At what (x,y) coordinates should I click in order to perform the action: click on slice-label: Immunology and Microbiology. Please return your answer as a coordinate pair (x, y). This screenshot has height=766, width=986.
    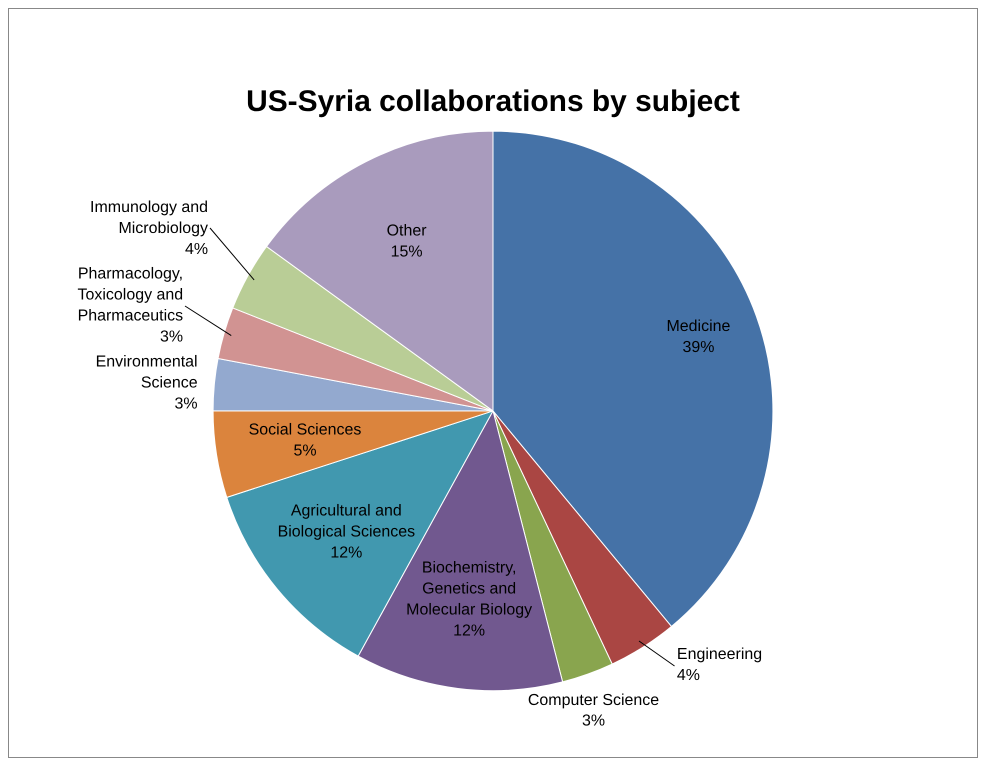
    Looking at the image, I should click on (149, 217).